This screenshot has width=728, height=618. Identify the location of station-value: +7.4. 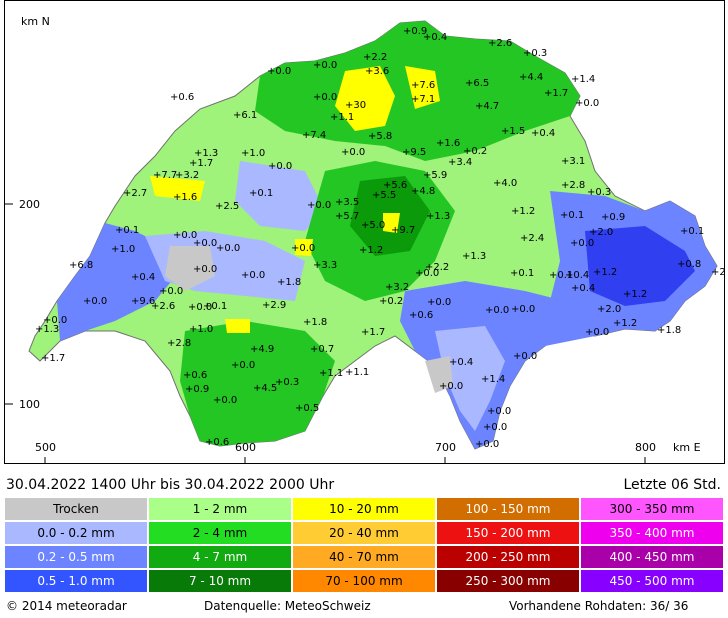
(314, 135).